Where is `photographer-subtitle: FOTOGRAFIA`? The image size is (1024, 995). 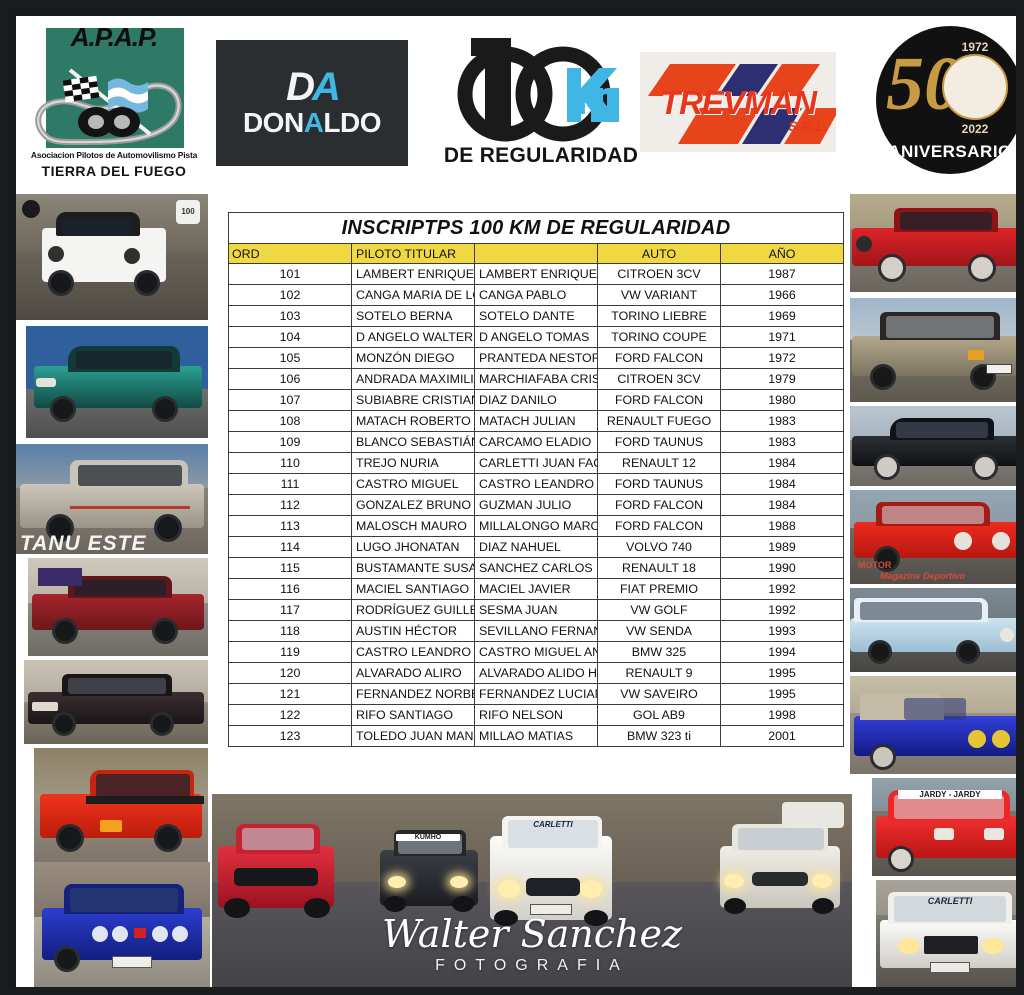 photographer-subtitle: FOTOGRAFIA is located at coordinates (532, 965).